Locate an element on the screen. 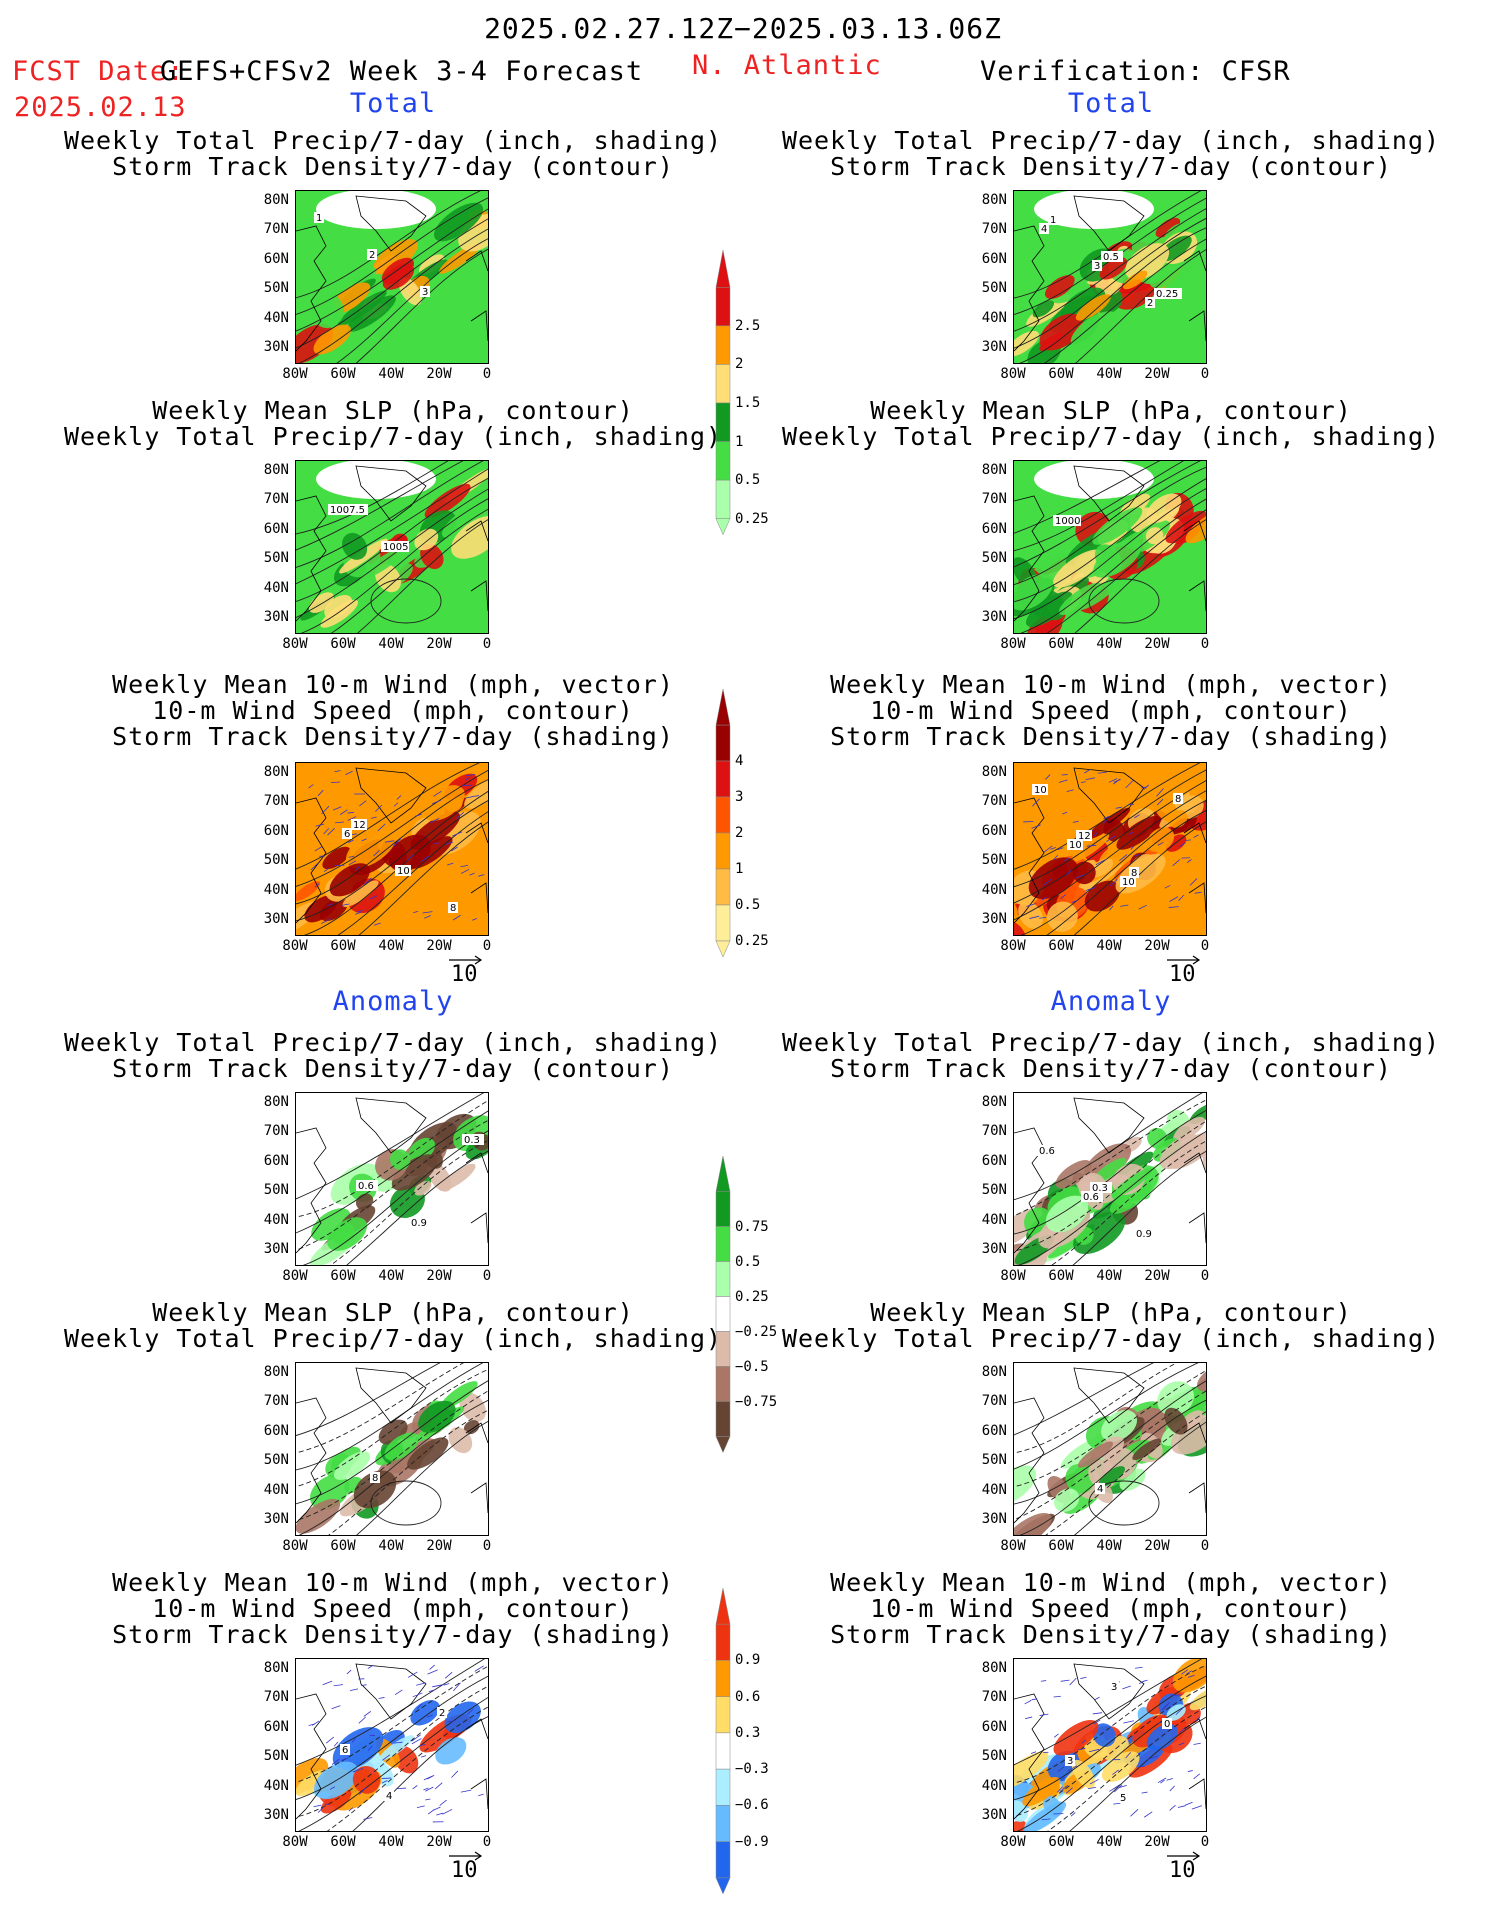 This screenshot has height=1925, width=1487. contour-label: 1007.5 is located at coordinates (347, 510).